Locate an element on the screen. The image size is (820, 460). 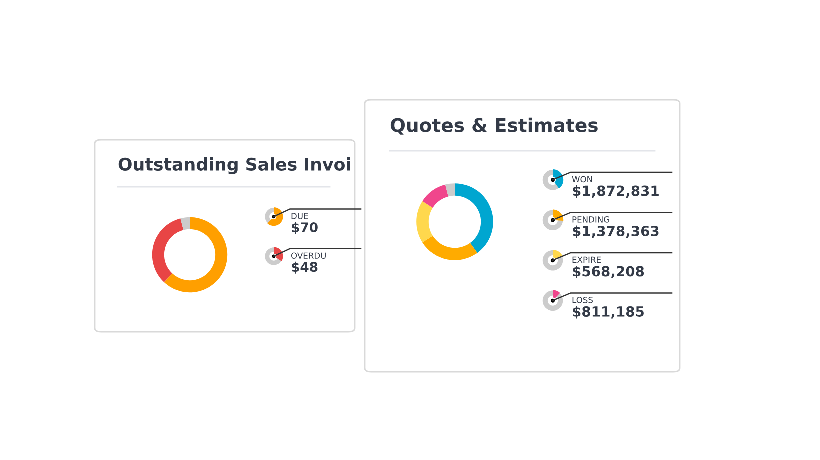
chart-title: Outstanding Sales Invoi is located at coordinates (234, 166).